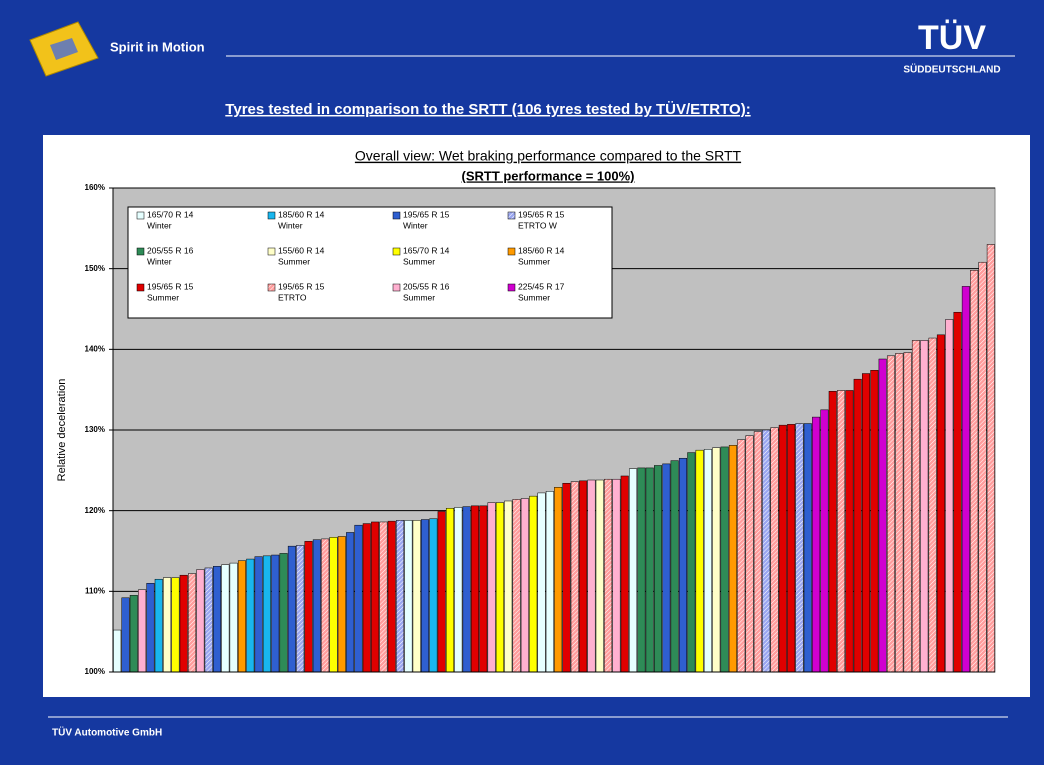  Describe the element at coordinates (95, 348) in the screenshot. I see `y-tick-label: 140%` at that location.